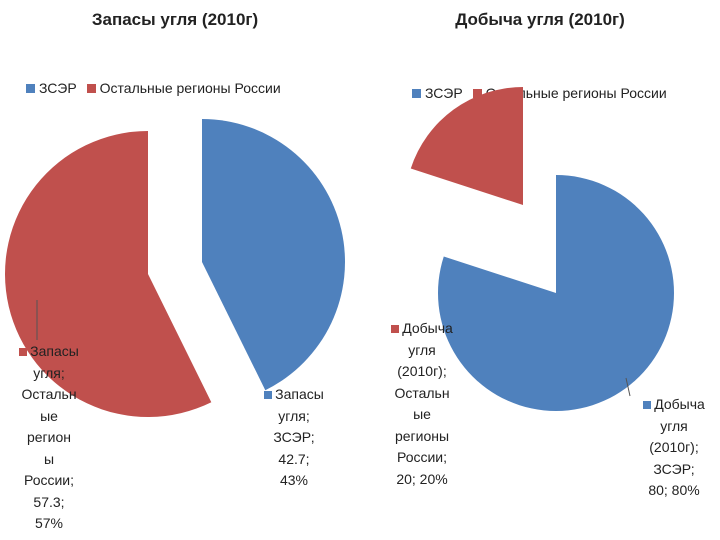 This screenshot has height=540, width=720. What do you see at coordinates (674, 490) in the screenshot?
I see `data-label-line: 80; 80%` at bounding box center [674, 490].